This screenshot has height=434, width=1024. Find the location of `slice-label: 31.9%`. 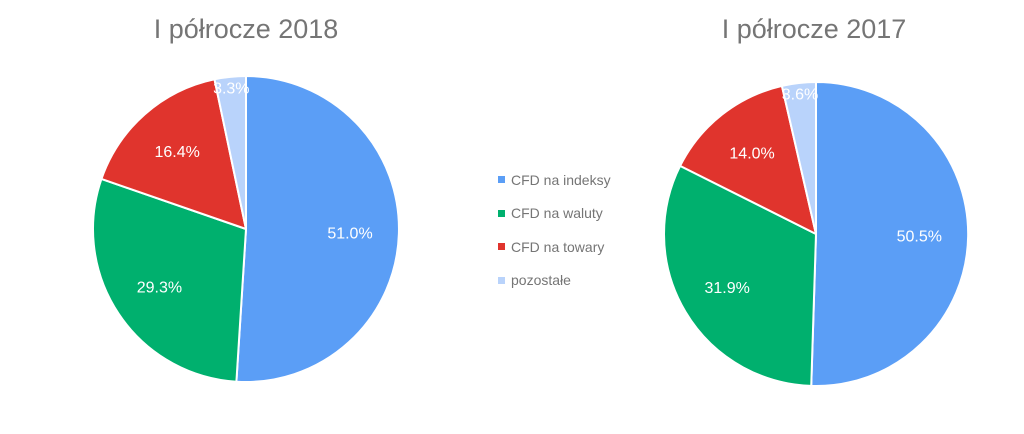

slice-label: 31.9% is located at coordinates (727, 288).